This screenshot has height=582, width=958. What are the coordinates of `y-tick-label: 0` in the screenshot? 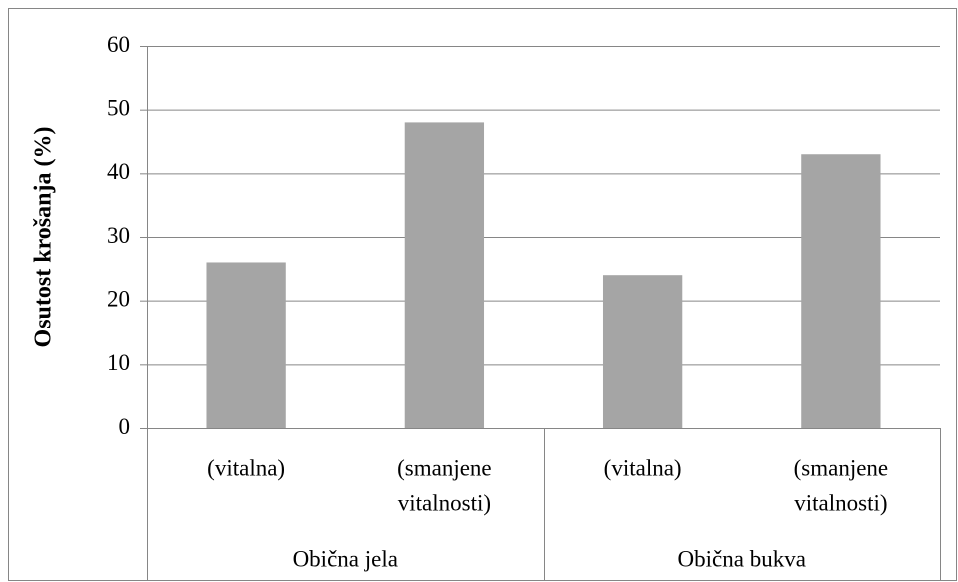 It's located at (125, 426).